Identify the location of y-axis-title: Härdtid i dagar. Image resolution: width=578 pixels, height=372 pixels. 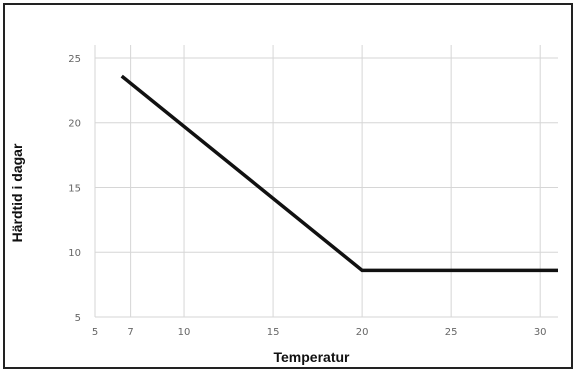
(17, 192).